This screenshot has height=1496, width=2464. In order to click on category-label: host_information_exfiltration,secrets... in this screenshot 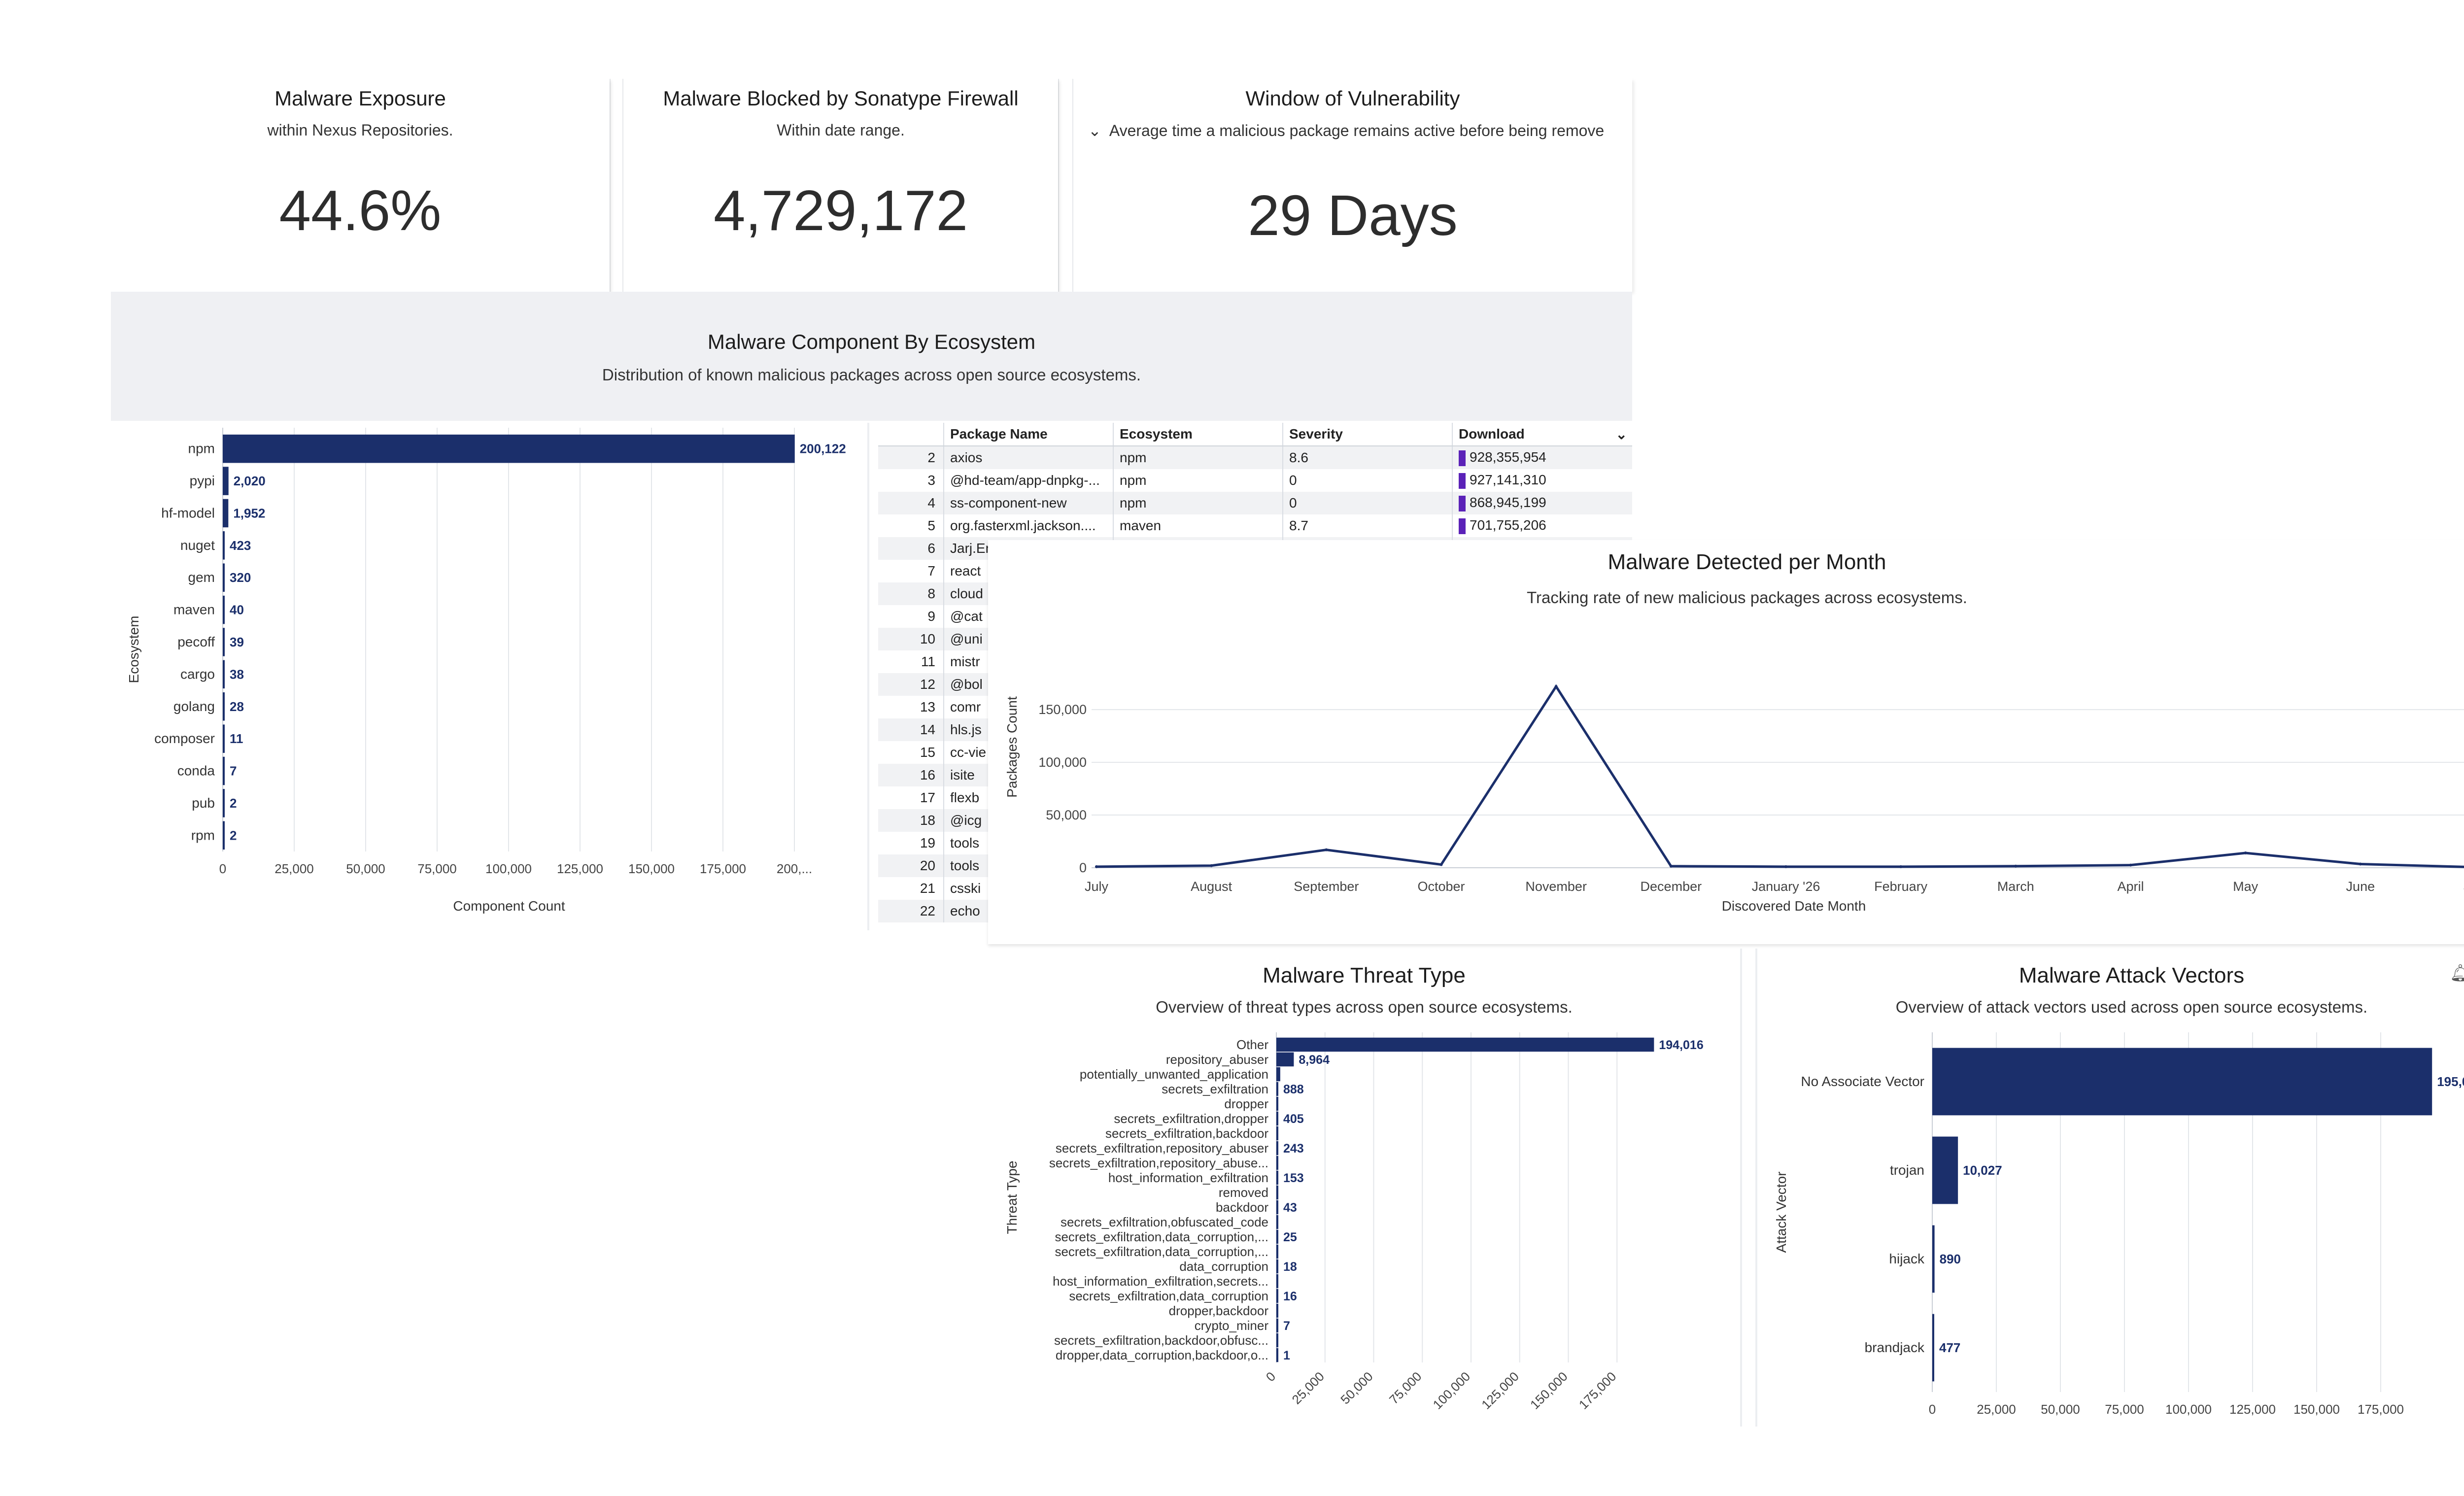, I will do `click(1160, 1281)`.